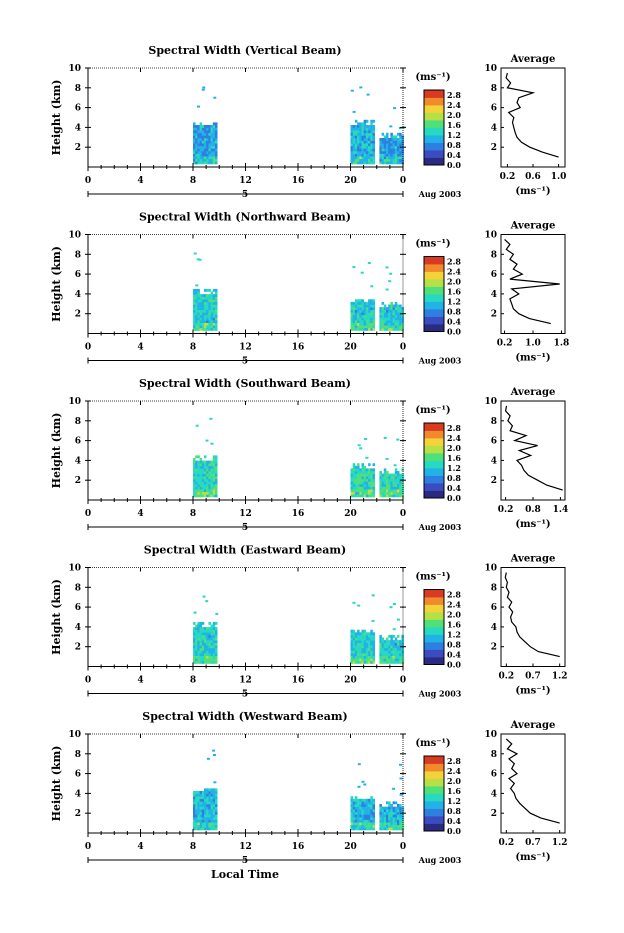  Describe the element at coordinates (140, 681) in the screenshot. I see `x-tick-label: 4` at that location.